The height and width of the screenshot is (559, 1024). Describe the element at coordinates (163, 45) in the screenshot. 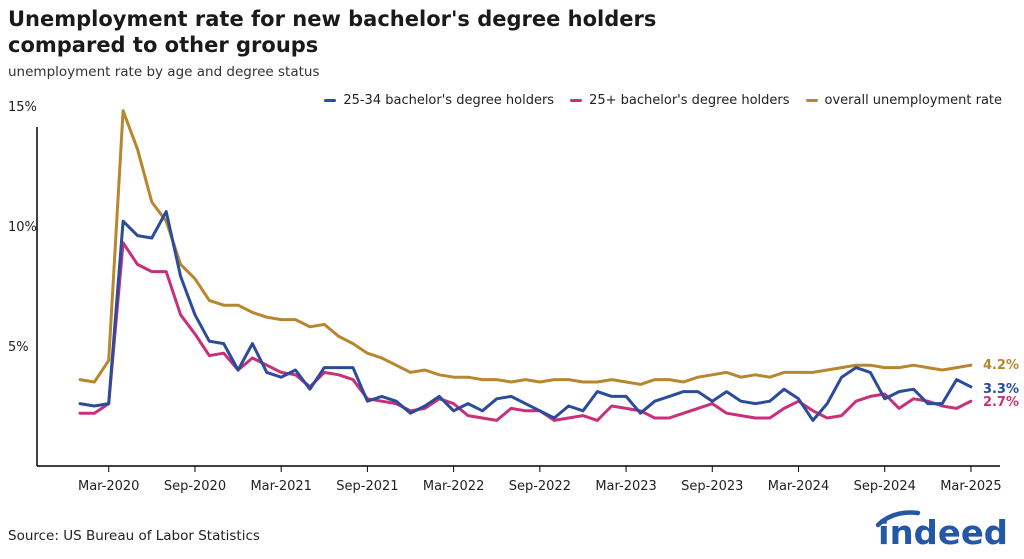

I see `chart-title-line-2: compared to other groups` at that location.